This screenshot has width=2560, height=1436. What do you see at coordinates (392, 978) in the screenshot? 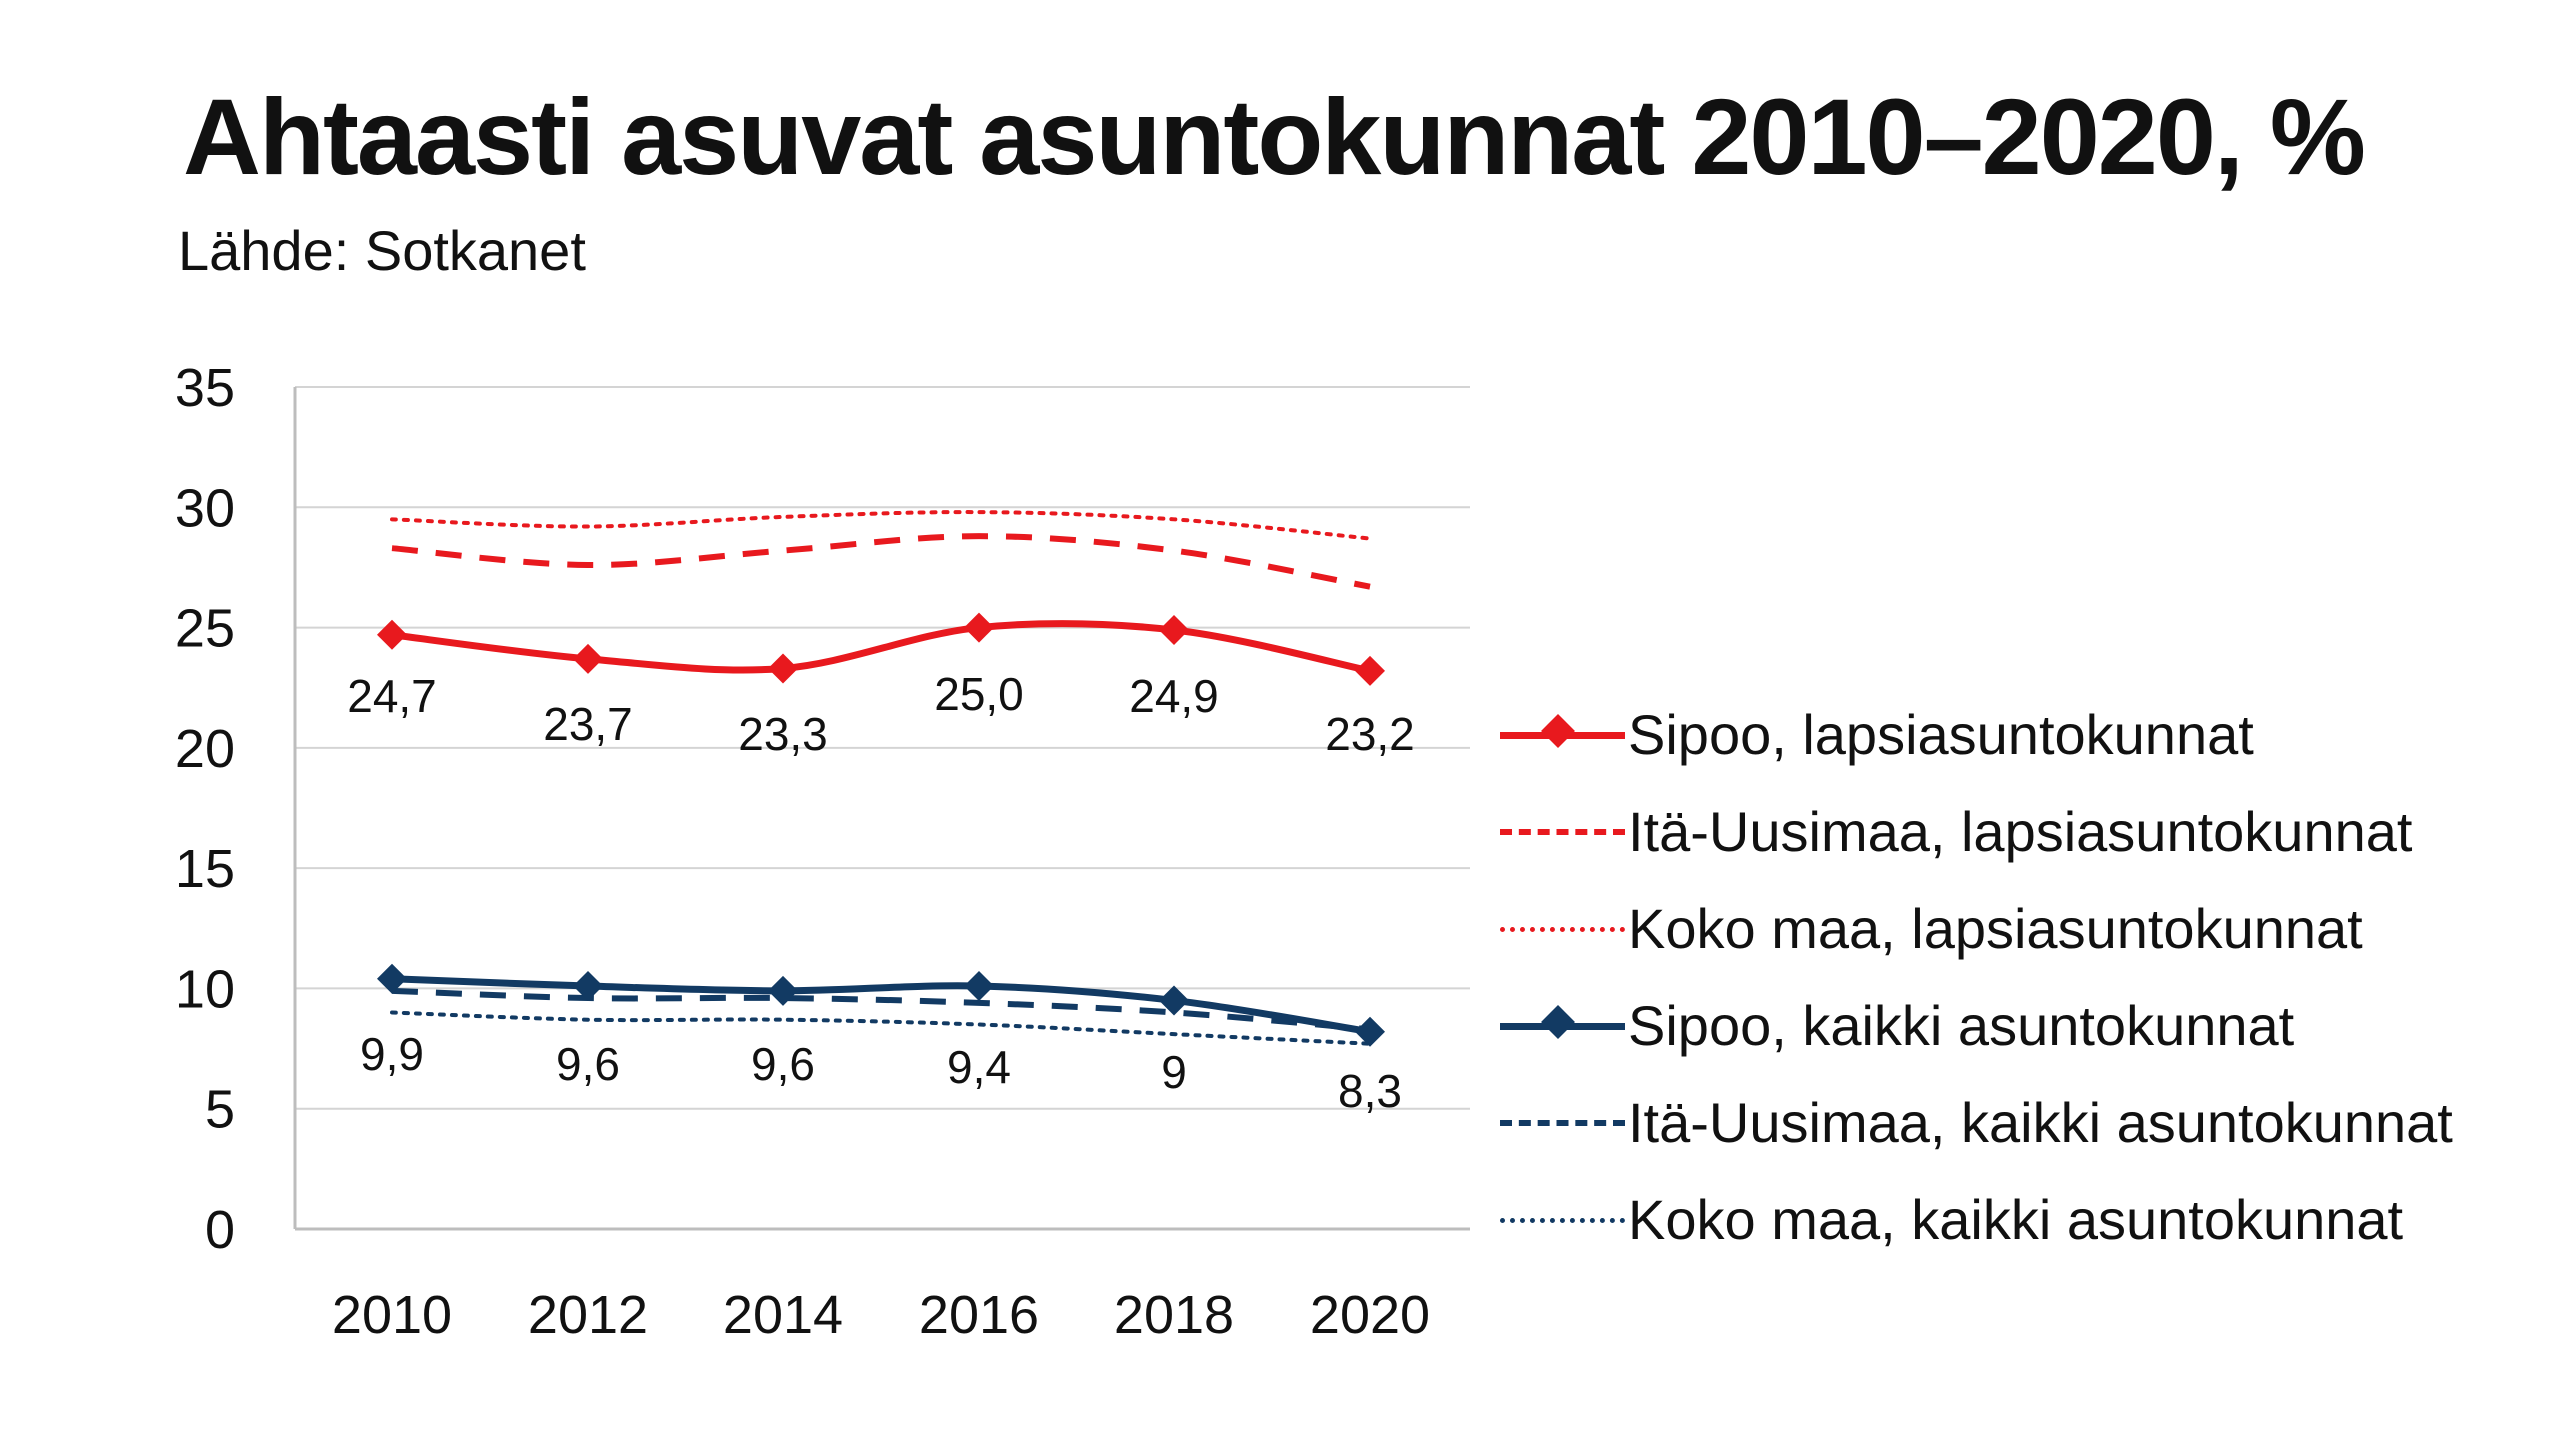
I see `data-point-s3-2010` at bounding box center [392, 978].